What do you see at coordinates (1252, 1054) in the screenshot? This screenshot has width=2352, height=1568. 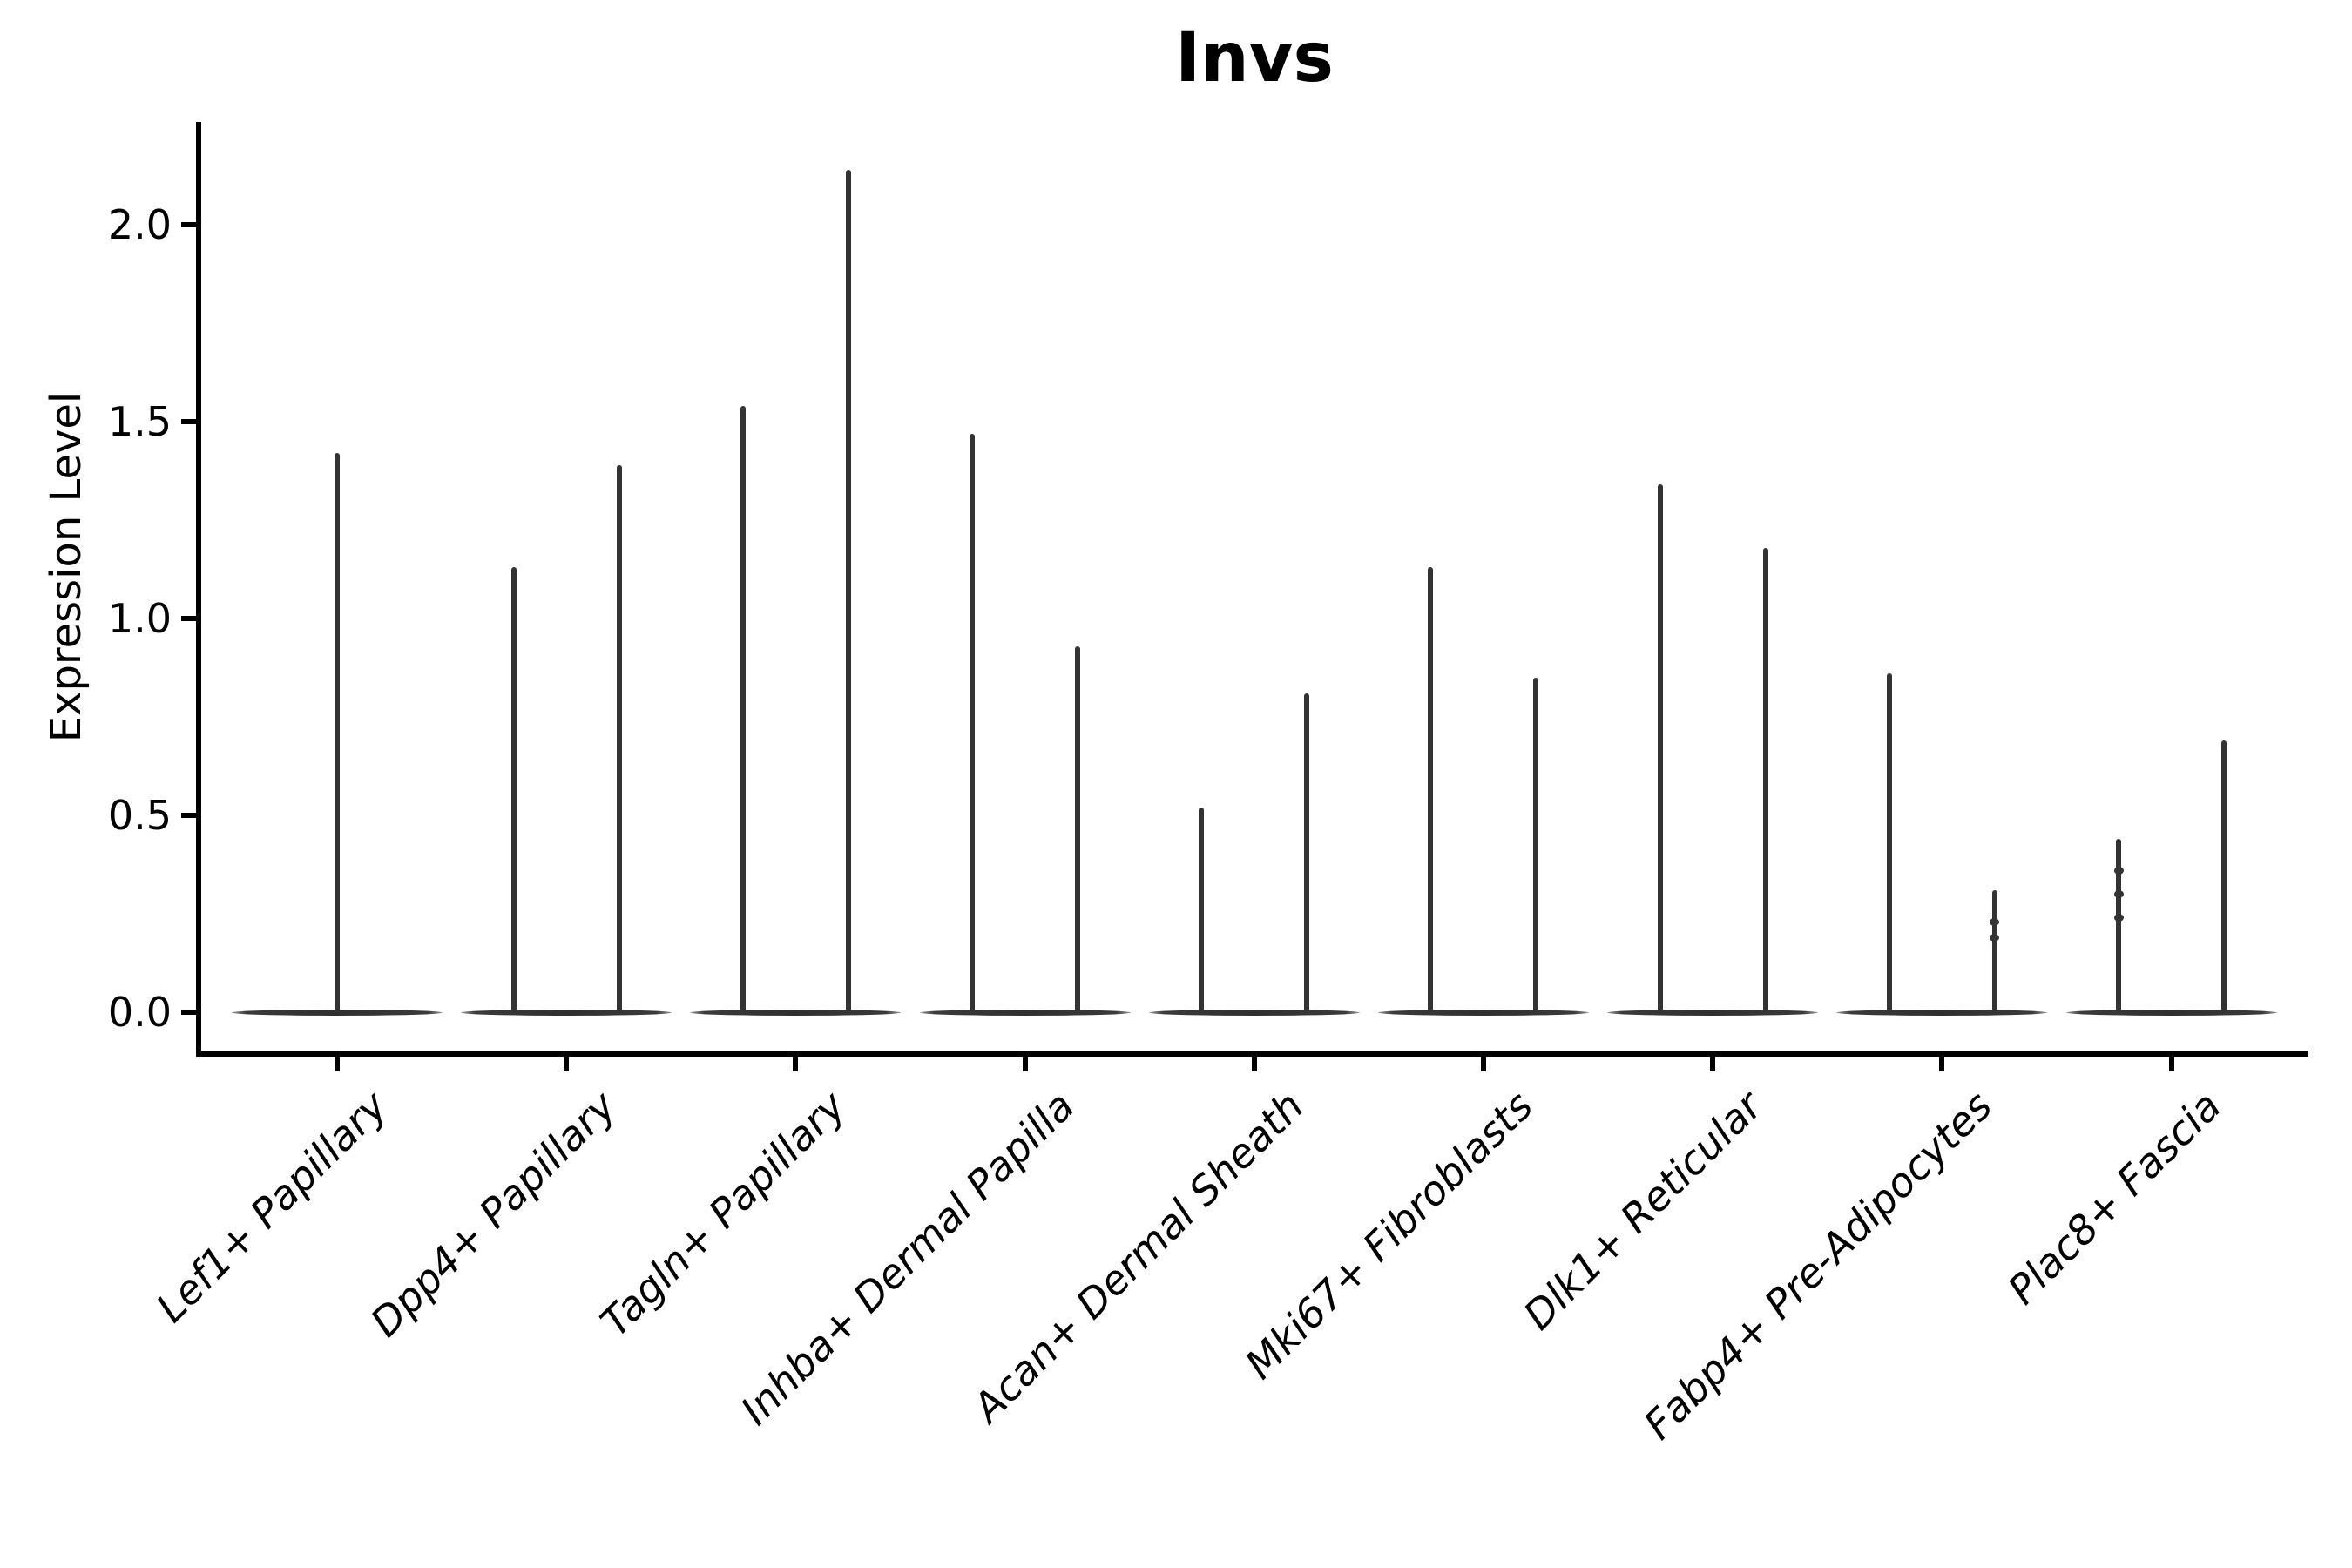 I see `x-axis-spine` at bounding box center [1252, 1054].